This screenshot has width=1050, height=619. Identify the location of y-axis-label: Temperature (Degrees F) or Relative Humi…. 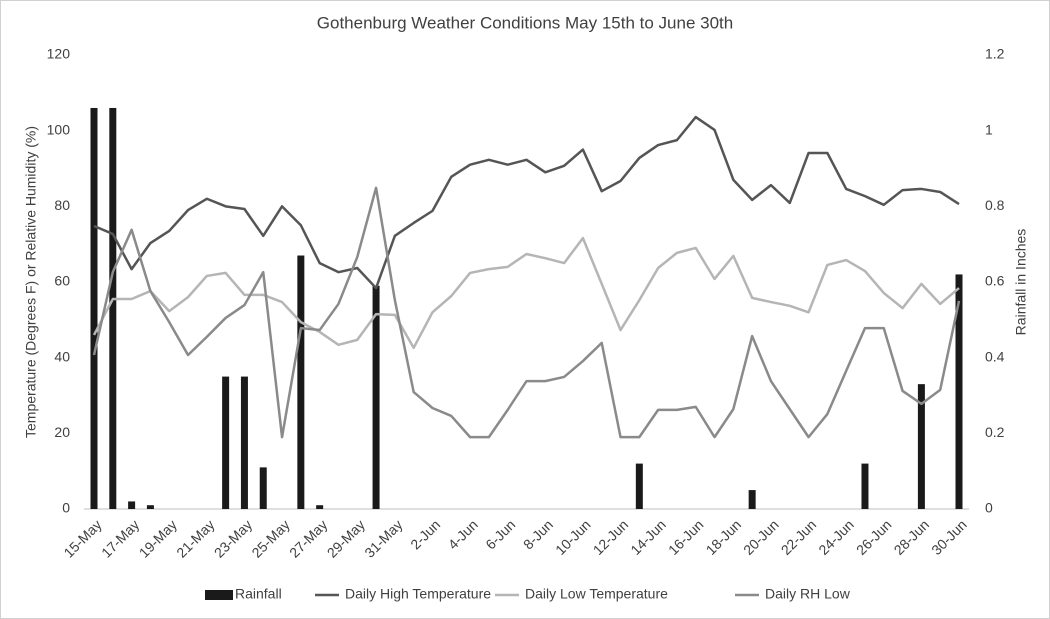
(31, 282).